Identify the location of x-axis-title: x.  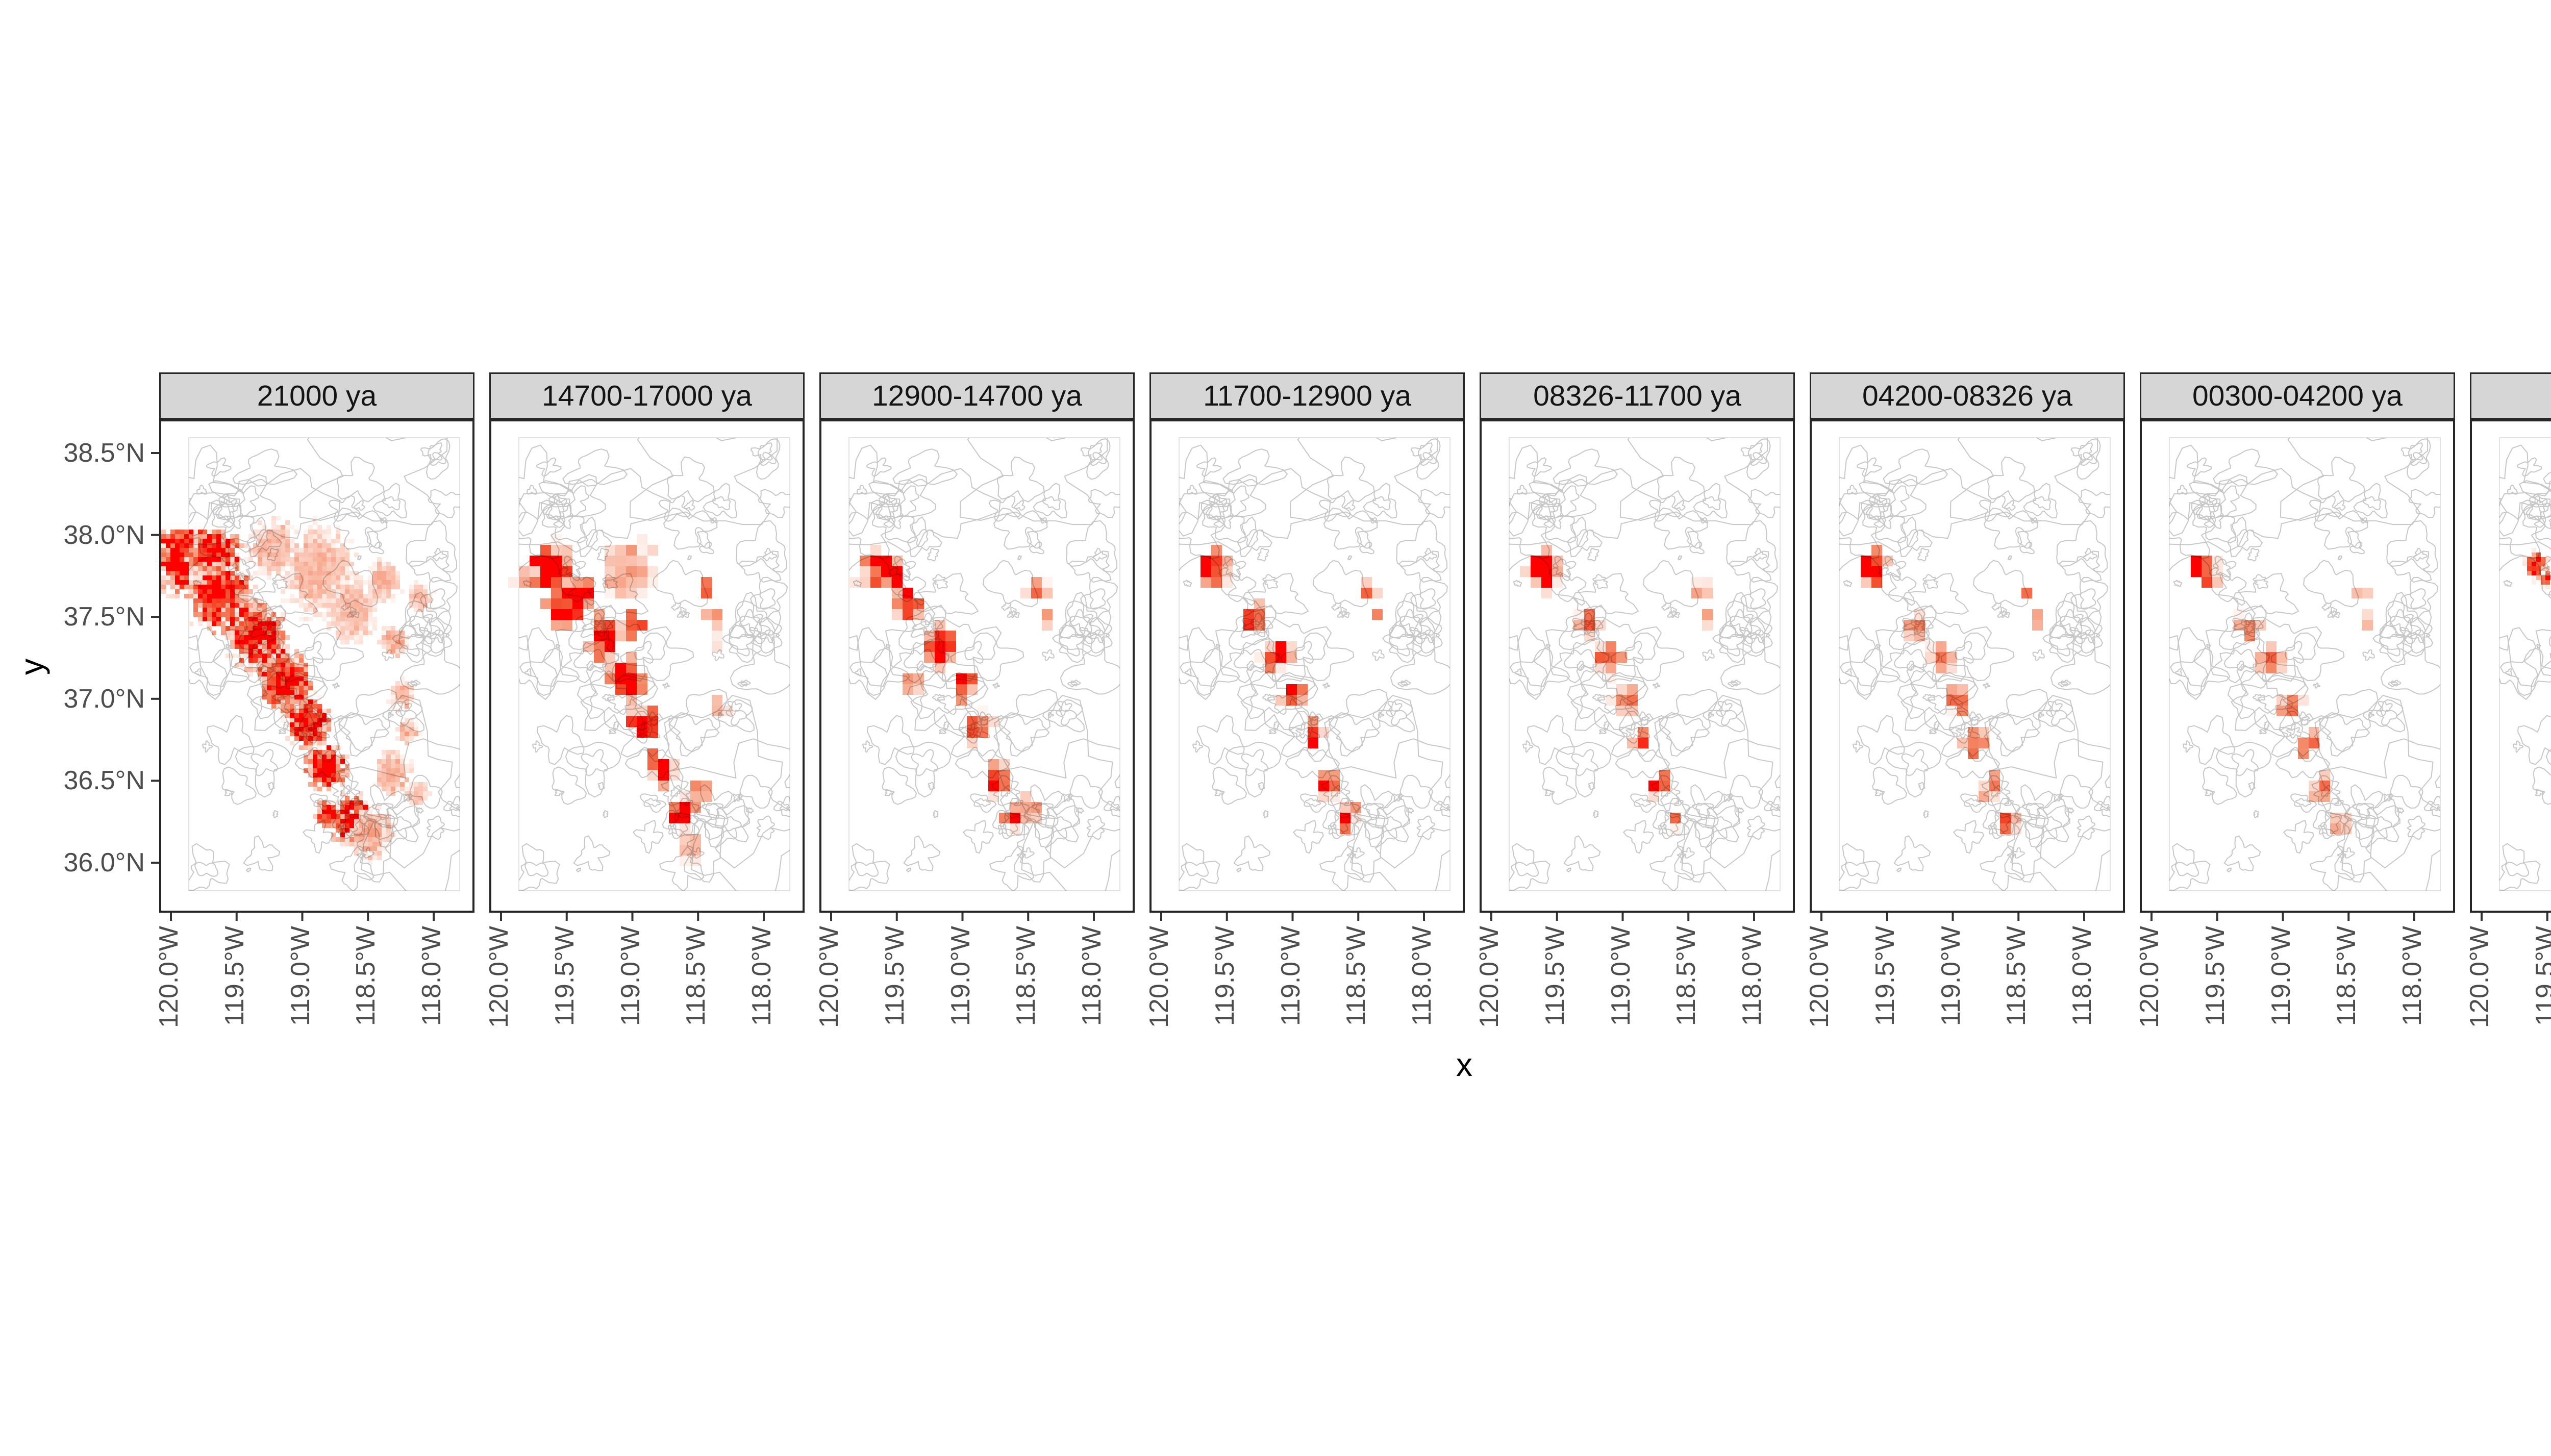
(1464, 1064).